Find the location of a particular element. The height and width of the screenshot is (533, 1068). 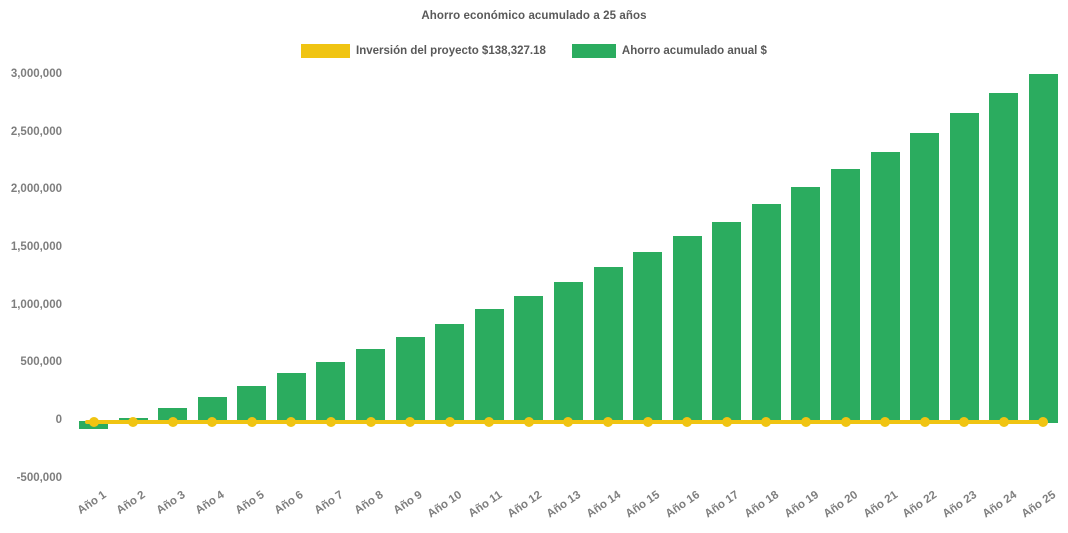

y-axis-label: 1,500,000 is located at coordinates (36, 247).